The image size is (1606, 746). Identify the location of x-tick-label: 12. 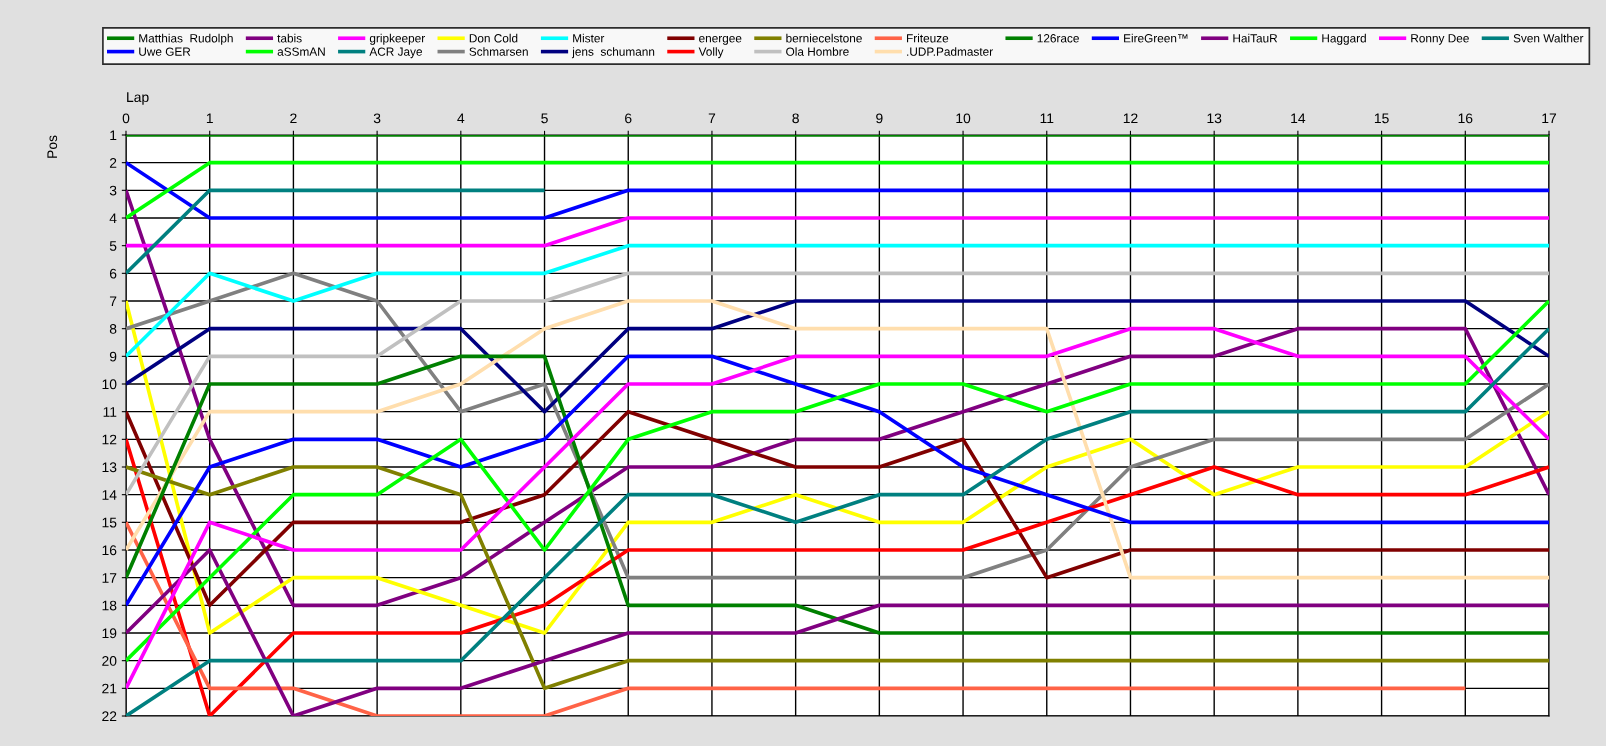
(1130, 118).